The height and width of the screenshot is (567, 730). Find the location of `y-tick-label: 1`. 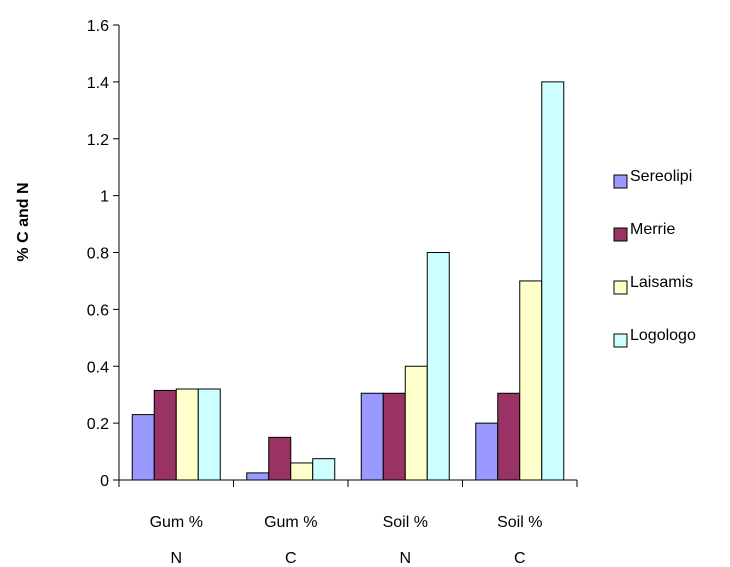

y-tick-label: 1 is located at coordinates (104, 197).